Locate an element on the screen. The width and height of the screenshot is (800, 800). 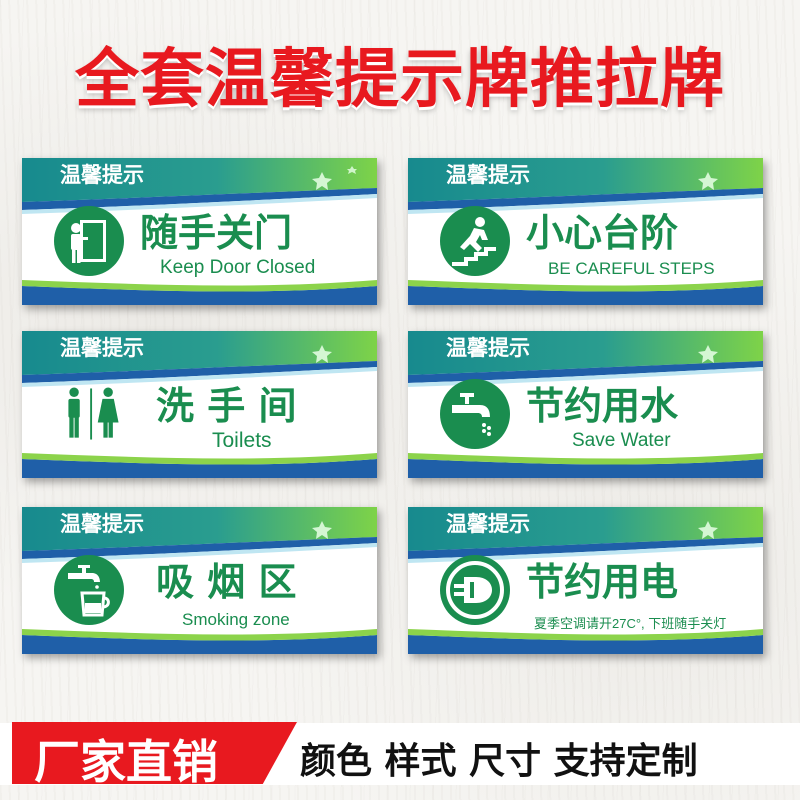
faucet-icon is located at coordinates (475, 414).